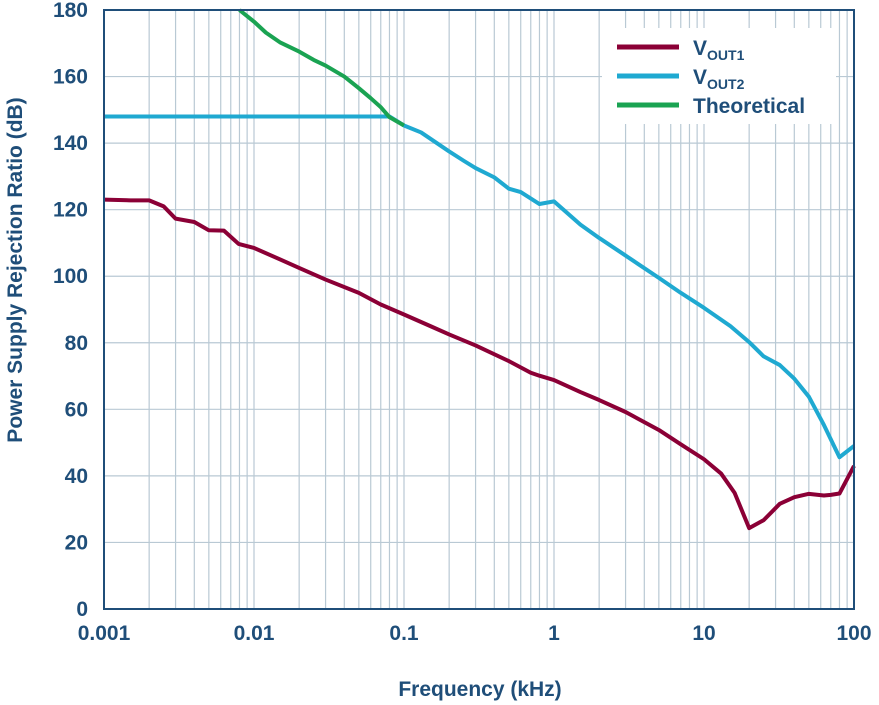  Describe the element at coordinates (76, 409) in the screenshot. I see `y-tick-label: 60` at that location.